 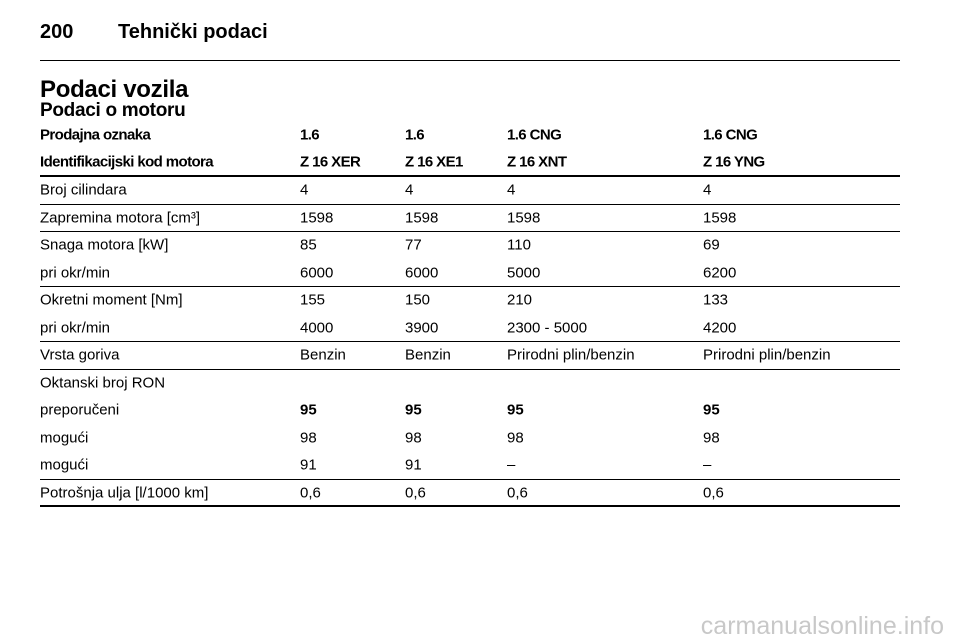 What do you see at coordinates (57, 32) in the screenshot?
I see `page-number: 200` at bounding box center [57, 32].